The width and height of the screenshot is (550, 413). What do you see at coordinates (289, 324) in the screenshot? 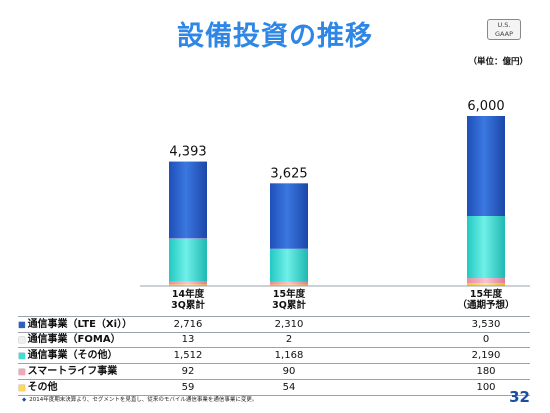
I see `table-cell: 2,310` at bounding box center [289, 324].